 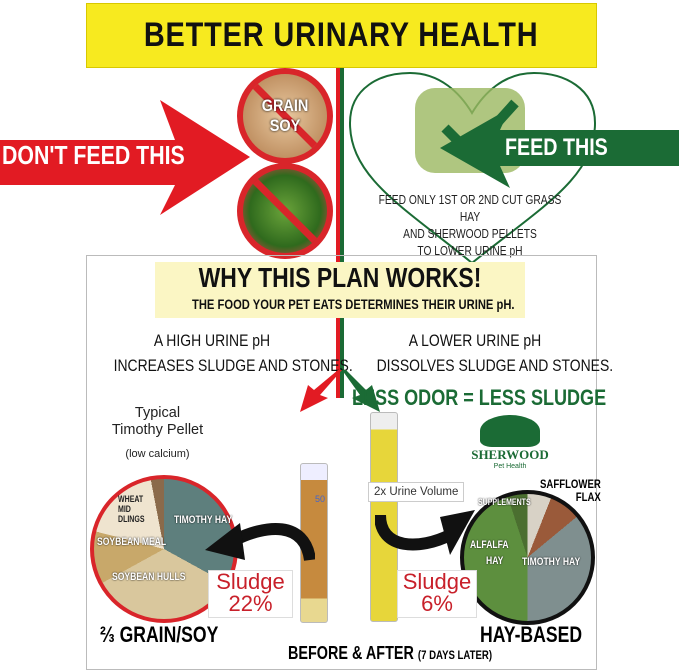 What do you see at coordinates (260, 542) in the screenshot?
I see `curved-arrow-left-icon` at bounding box center [260, 542].